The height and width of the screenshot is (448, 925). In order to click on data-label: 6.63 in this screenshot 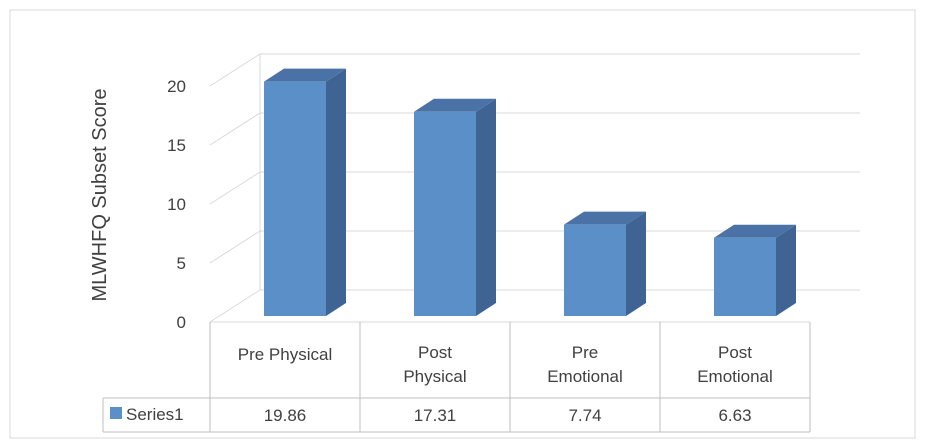, I will do `click(734, 415)`.